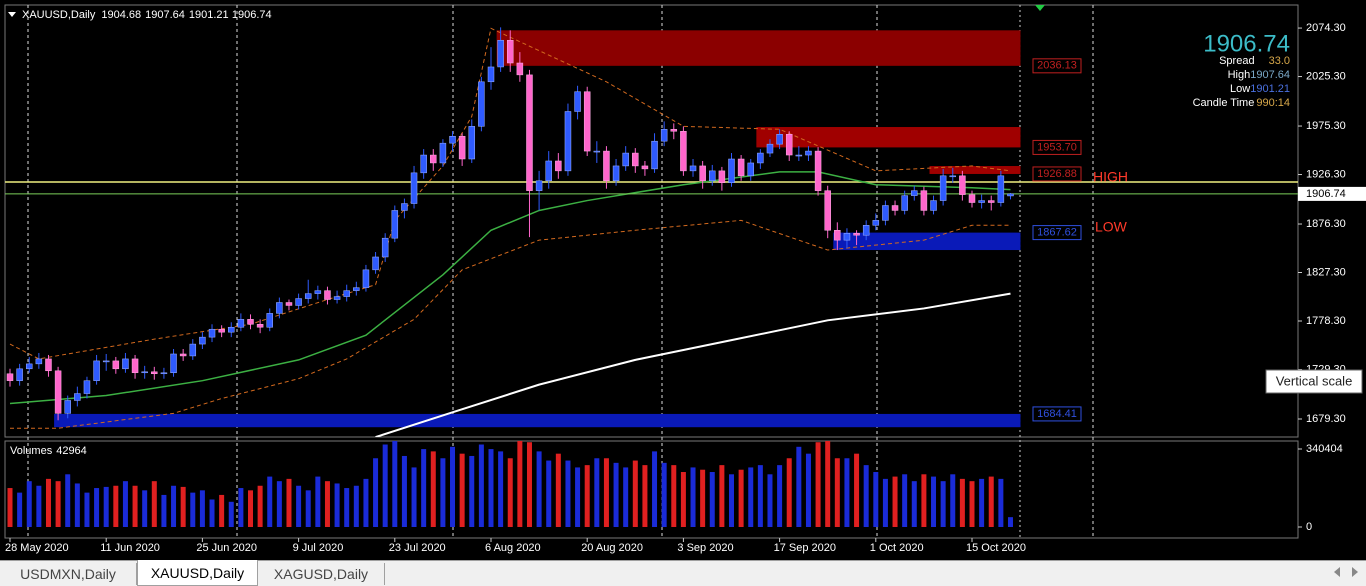 The width and height of the screenshot is (1366, 586). Describe the element at coordinates (1326, 28) in the screenshot. I see `y-tick-label: 2074.30` at that location.